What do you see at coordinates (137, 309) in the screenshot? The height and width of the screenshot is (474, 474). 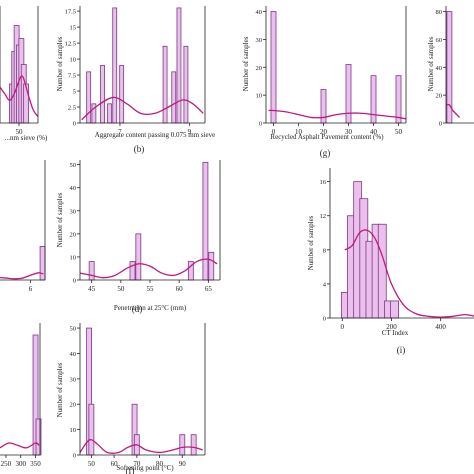 I see `panel-label: (d)` at bounding box center [137, 309].